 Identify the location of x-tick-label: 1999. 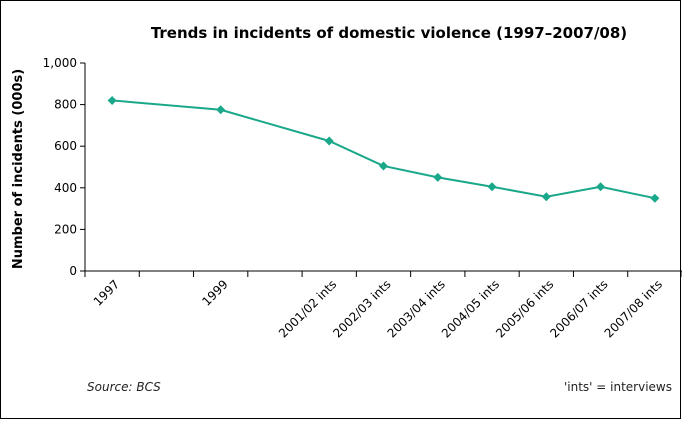
(214, 292).